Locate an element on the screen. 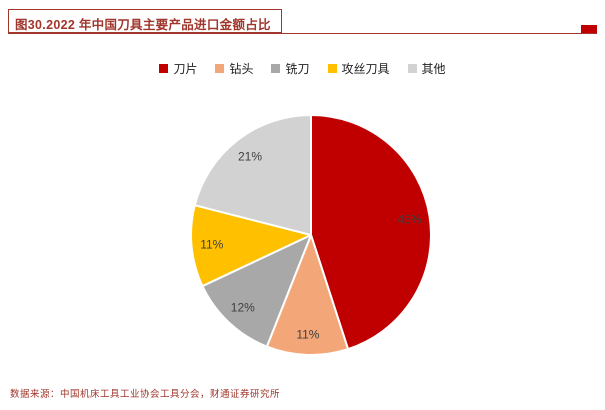 The height and width of the screenshot is (410, 605). figure-title-bar: 图30.2022 年中国刀具主要产品进口金额占比 is located at coordinates (302, 21).